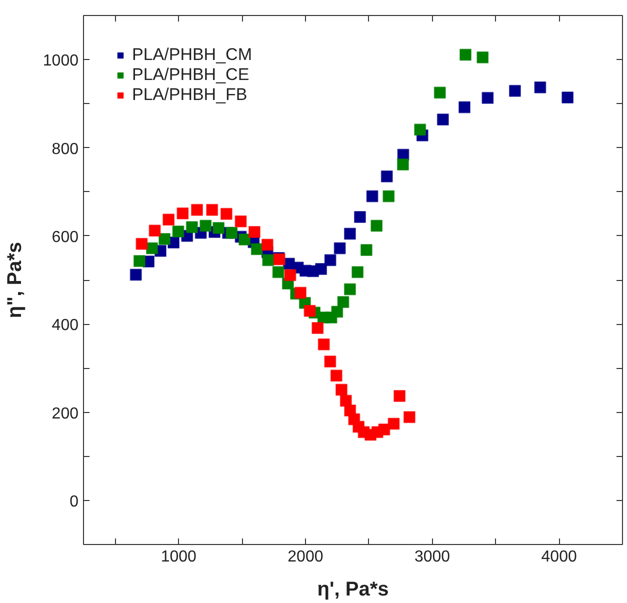  What do you see at coordinates (65, 237) in the screenshot?
I see `y-tick-label: 600` at bounding box center [65, 237].